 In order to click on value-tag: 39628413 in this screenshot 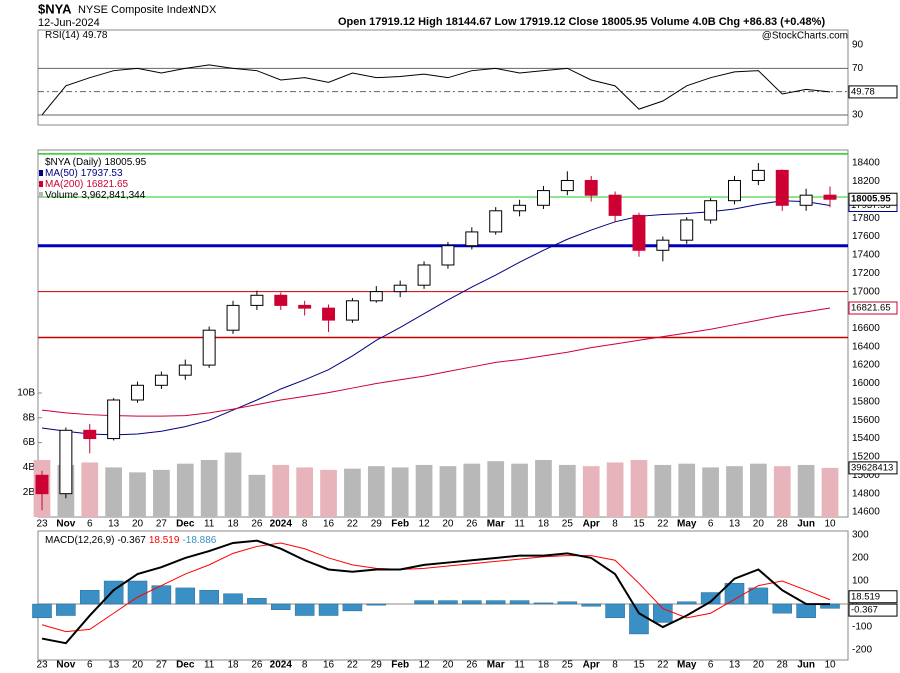, I will do `click(872, 467)`.